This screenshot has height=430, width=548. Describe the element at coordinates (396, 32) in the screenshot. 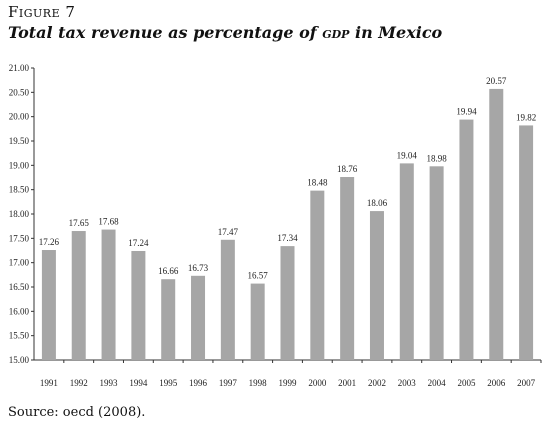

I see `title-text-post: in Mexico` at that location.